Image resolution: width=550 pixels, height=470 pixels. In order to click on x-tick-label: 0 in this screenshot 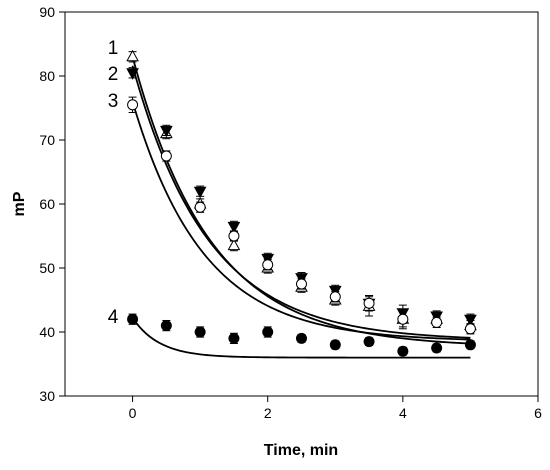, I will do `click(133, 413)`.